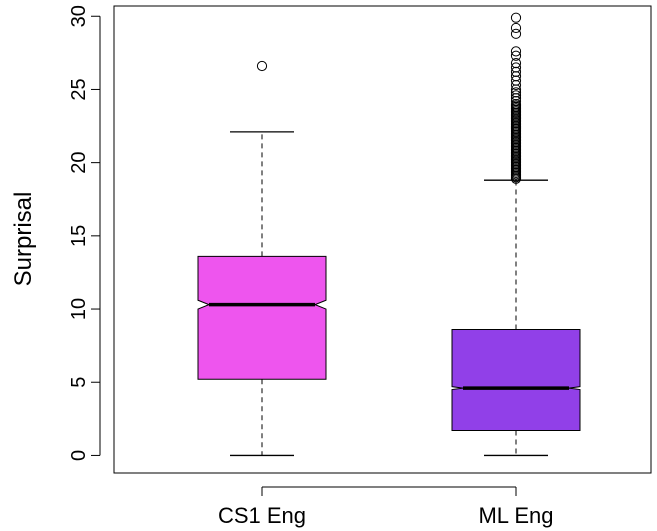 This screenshot has width=657, height=531. I want to click on box-group, so click(262, 258).